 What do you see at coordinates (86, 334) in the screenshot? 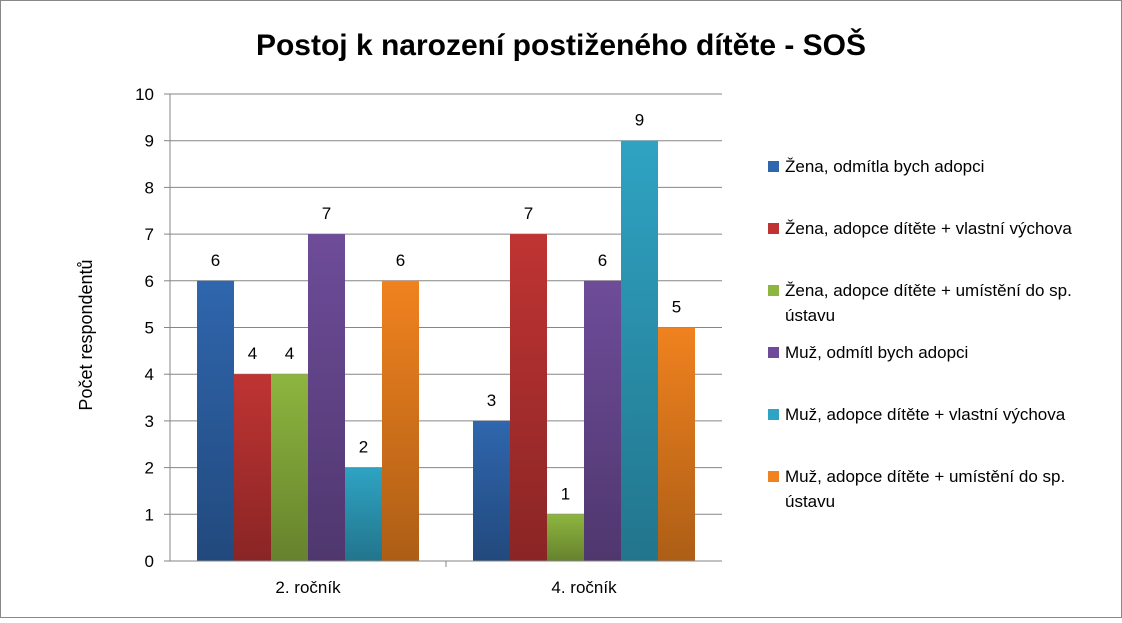
I see `y-axis-title: Počet respondentů` at bounding box center [86, 334].